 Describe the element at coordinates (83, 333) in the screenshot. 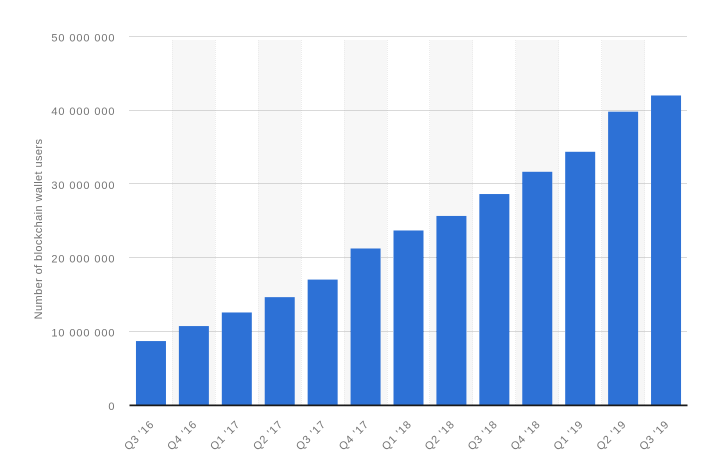

I see `svg-text: 10 000 000` at that location.